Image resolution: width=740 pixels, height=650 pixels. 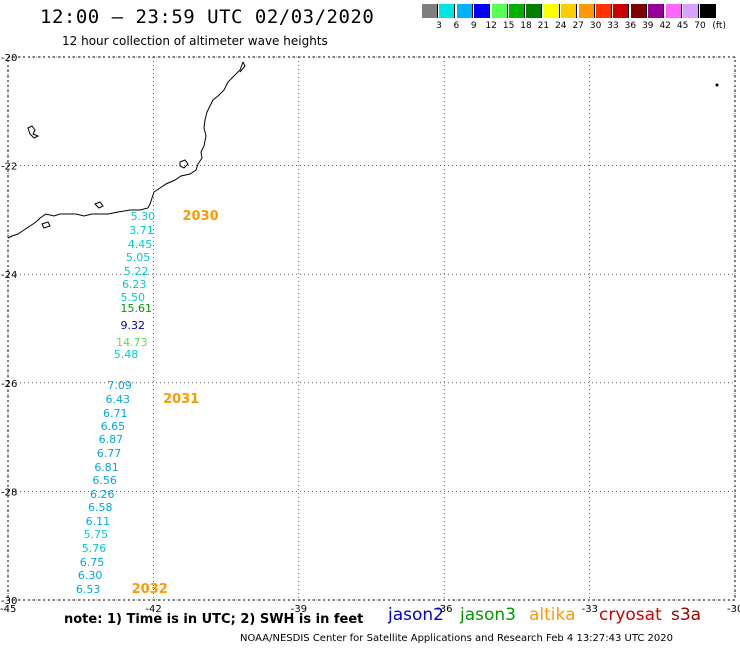 What do you see at coordinates (552, 615) in the screenshot?
I see `satellite-legend-item: altika` at bounding box center [552, 615].